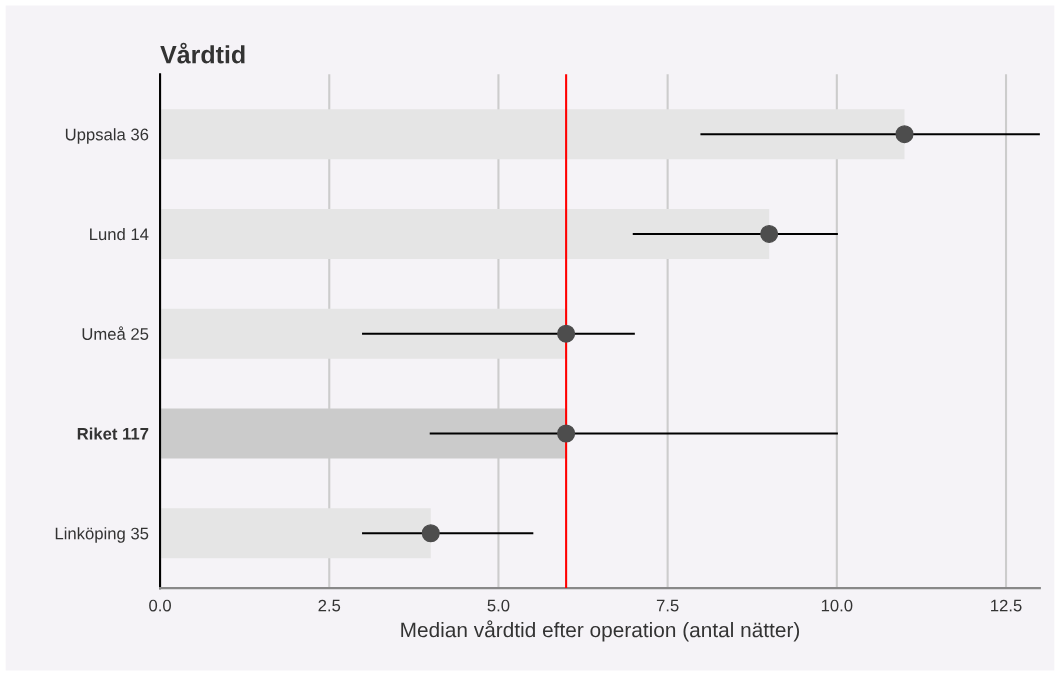 Image resolution: width=1060 pixels, height=676 pixels. Describe the element at coordinates (667, 605) in the screenshot. I see `x-tick-label: 7.5` at that location.